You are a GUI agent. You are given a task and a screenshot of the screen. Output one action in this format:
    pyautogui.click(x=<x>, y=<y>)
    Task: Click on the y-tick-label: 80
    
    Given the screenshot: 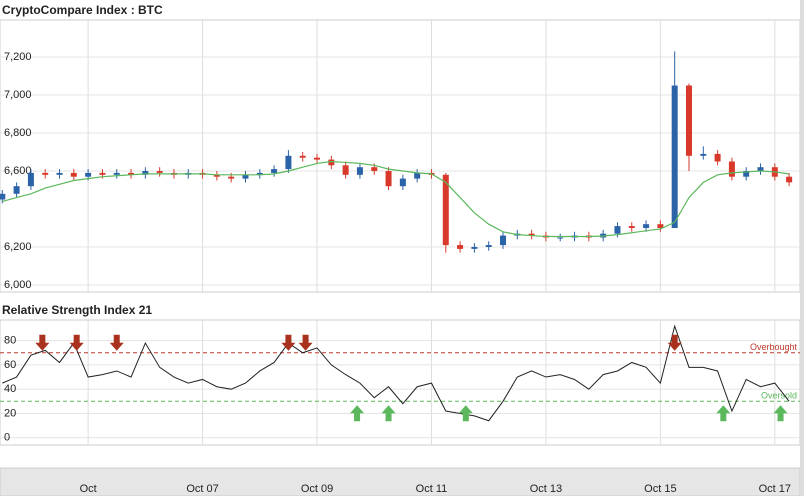 What is the action you would take?
    pyautogui.click(x=10, y=341)
    